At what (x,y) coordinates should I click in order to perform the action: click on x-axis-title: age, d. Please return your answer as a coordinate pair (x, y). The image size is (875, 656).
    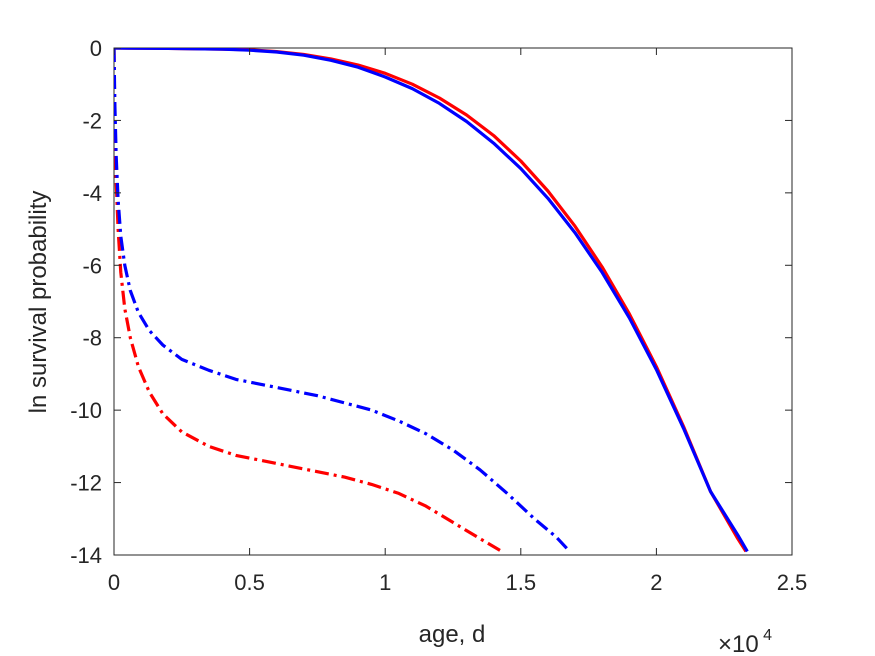
    Looking at the image, I should click on (452, 634).